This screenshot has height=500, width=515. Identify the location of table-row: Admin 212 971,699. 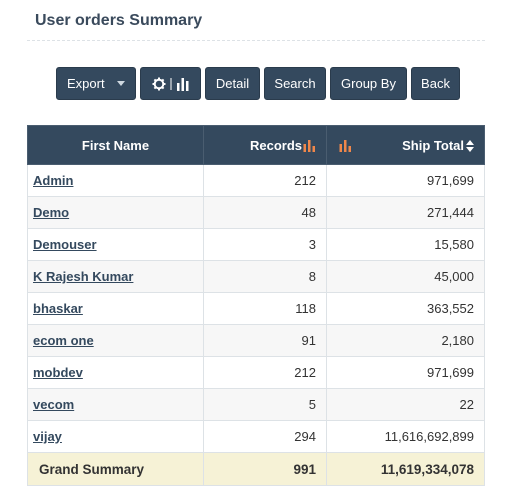
(256, 180).